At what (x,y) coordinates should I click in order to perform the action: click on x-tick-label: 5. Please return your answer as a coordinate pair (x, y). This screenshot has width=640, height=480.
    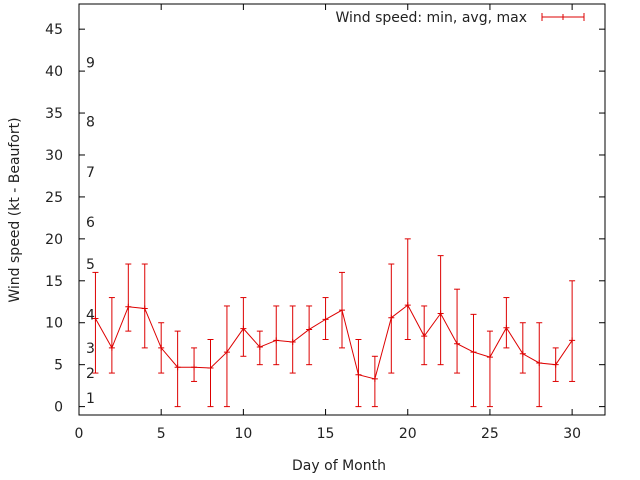
    Looking at the image, I should click on (161, 434).